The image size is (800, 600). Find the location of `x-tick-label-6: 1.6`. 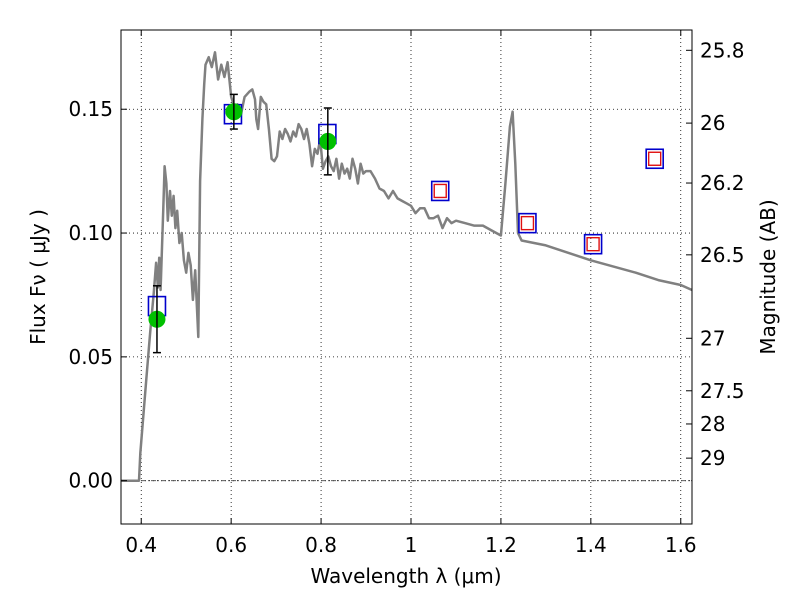

x-tick-label-6: 1.6 is located at coordinates (681, 545).